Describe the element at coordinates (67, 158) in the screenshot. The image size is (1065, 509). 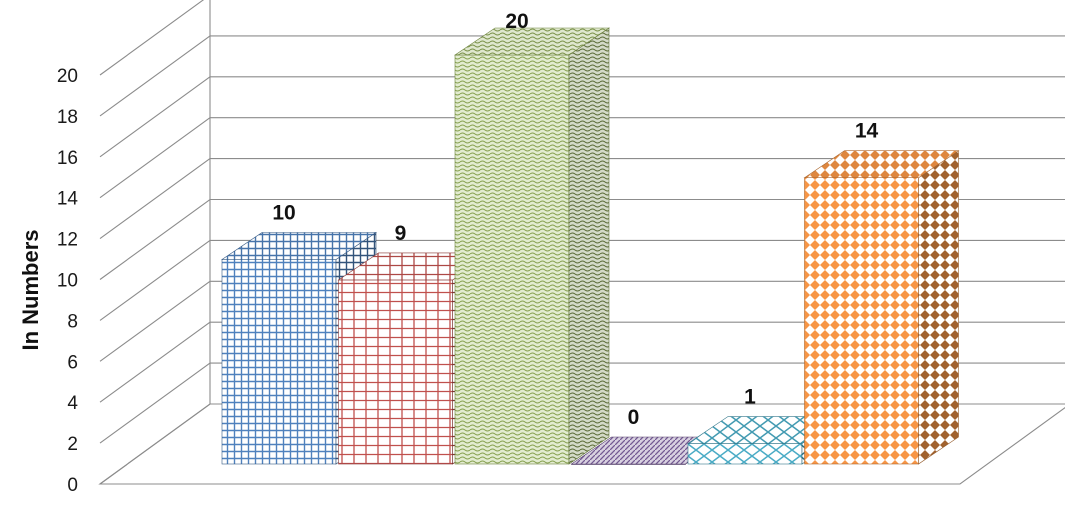
I see `y-tick-label: 16` at that location.